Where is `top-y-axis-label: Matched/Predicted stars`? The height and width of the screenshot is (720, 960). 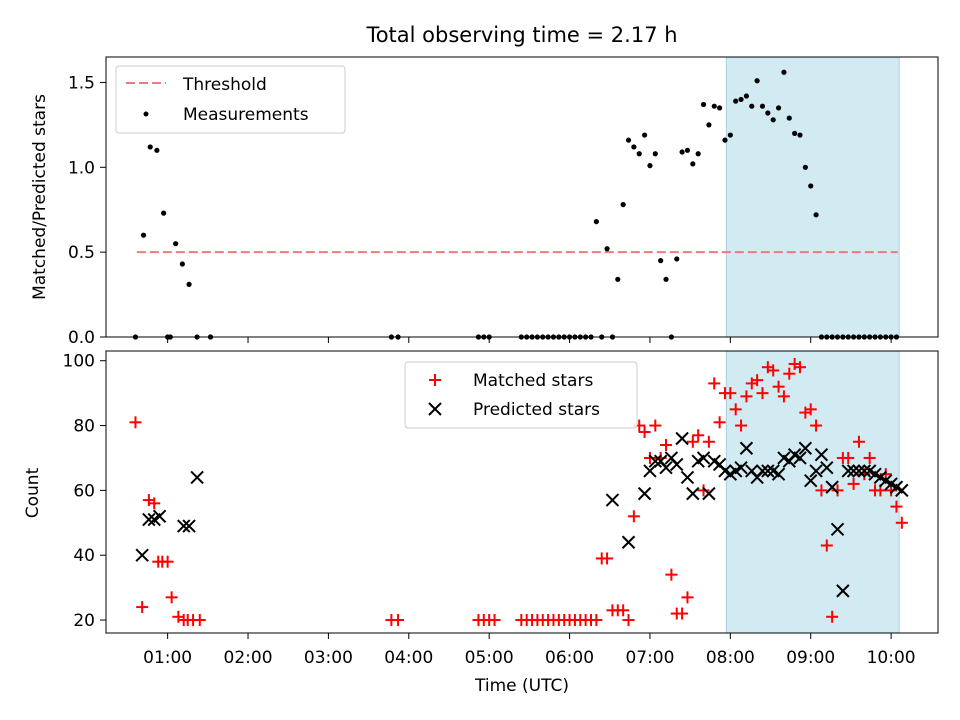 top-y-axis-label: Matched/Predicted stars is located at coordinates (40, 197).